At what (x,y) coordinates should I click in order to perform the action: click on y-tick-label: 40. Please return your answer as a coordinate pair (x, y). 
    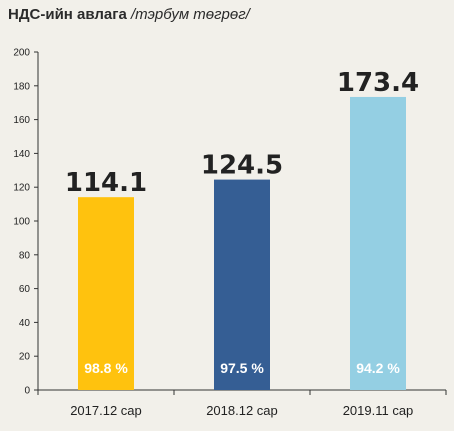
    Looking at the image, I should click on (25, 323).